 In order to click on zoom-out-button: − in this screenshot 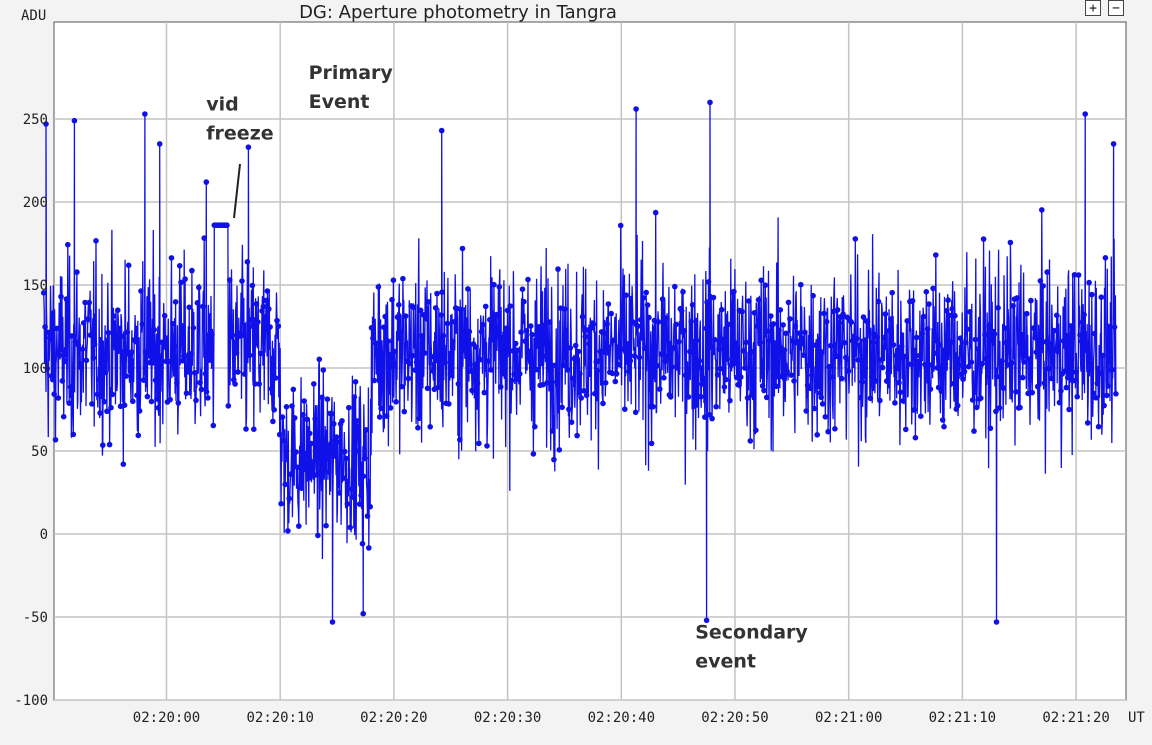, I will do `click(1116, 8)`.